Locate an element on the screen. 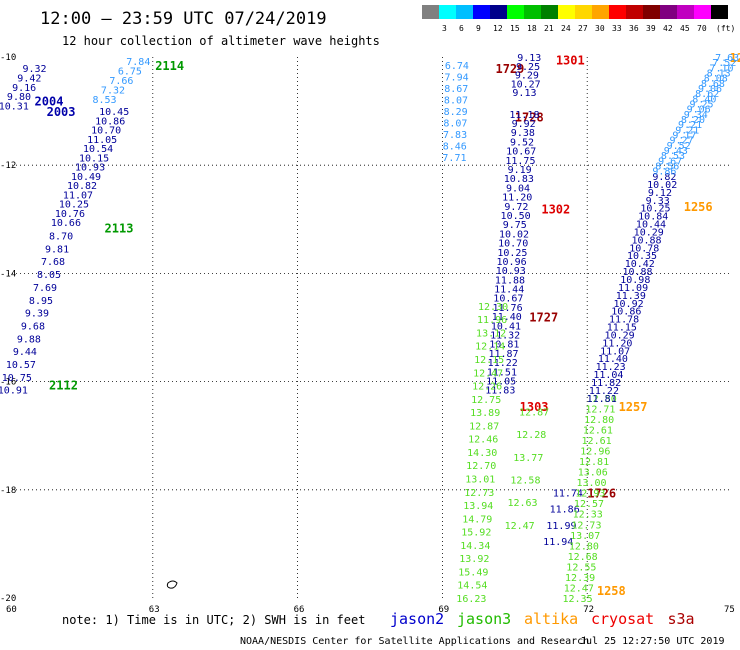 This screenshot has height=650, width=740. swh-value: 8.68 is located at coordinates (713, 84).